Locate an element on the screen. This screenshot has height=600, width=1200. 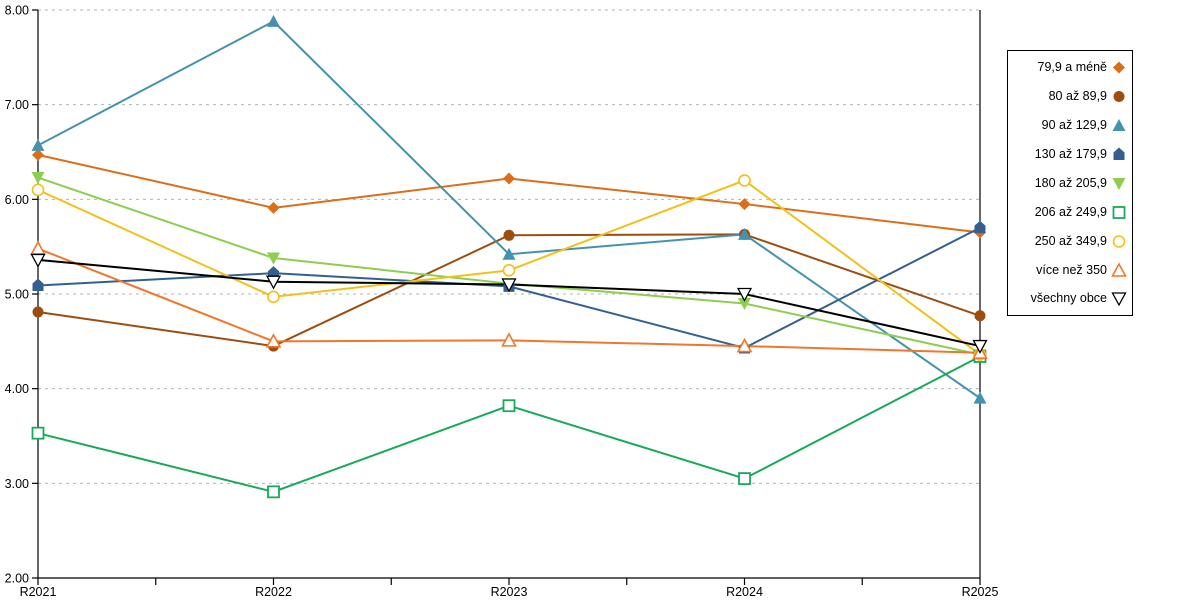
diamond-marker-icon is located at coordinates (1119, 67).